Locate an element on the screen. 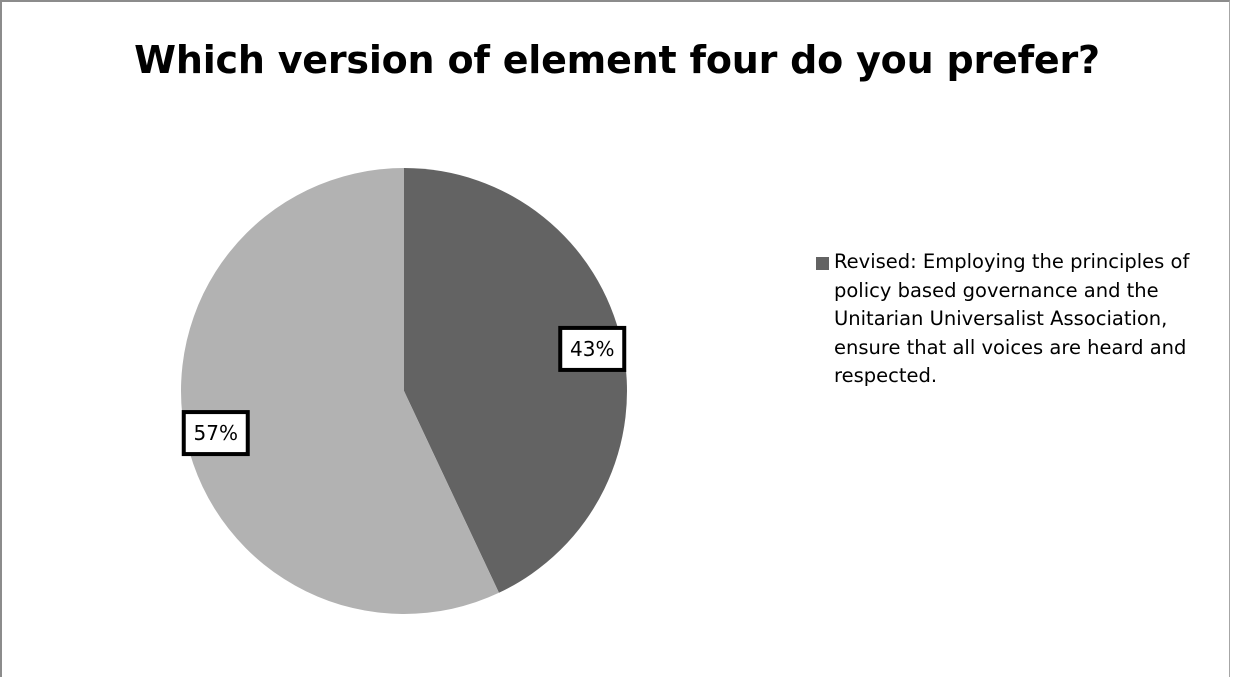  data-label-57-percent: 57% is located at coordinates (215, 433).